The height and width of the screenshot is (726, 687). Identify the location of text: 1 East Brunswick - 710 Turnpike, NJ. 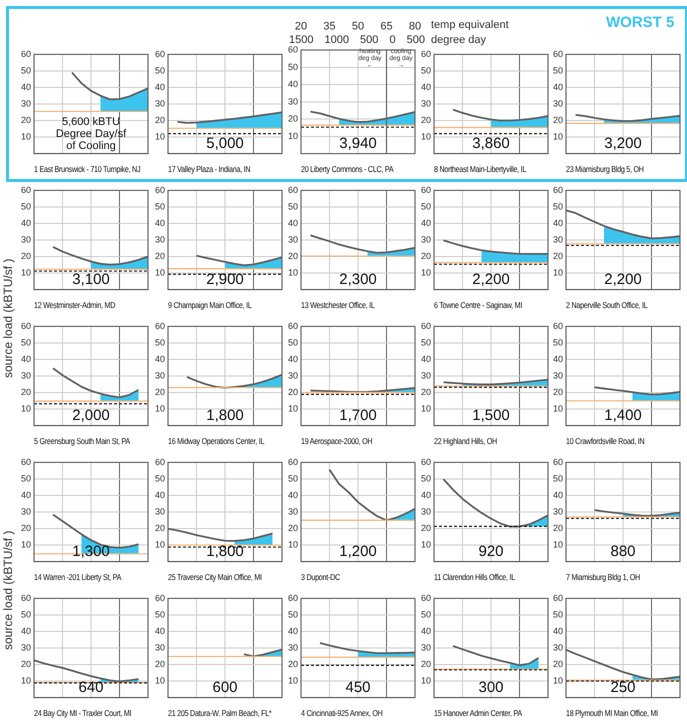
(87, 169).